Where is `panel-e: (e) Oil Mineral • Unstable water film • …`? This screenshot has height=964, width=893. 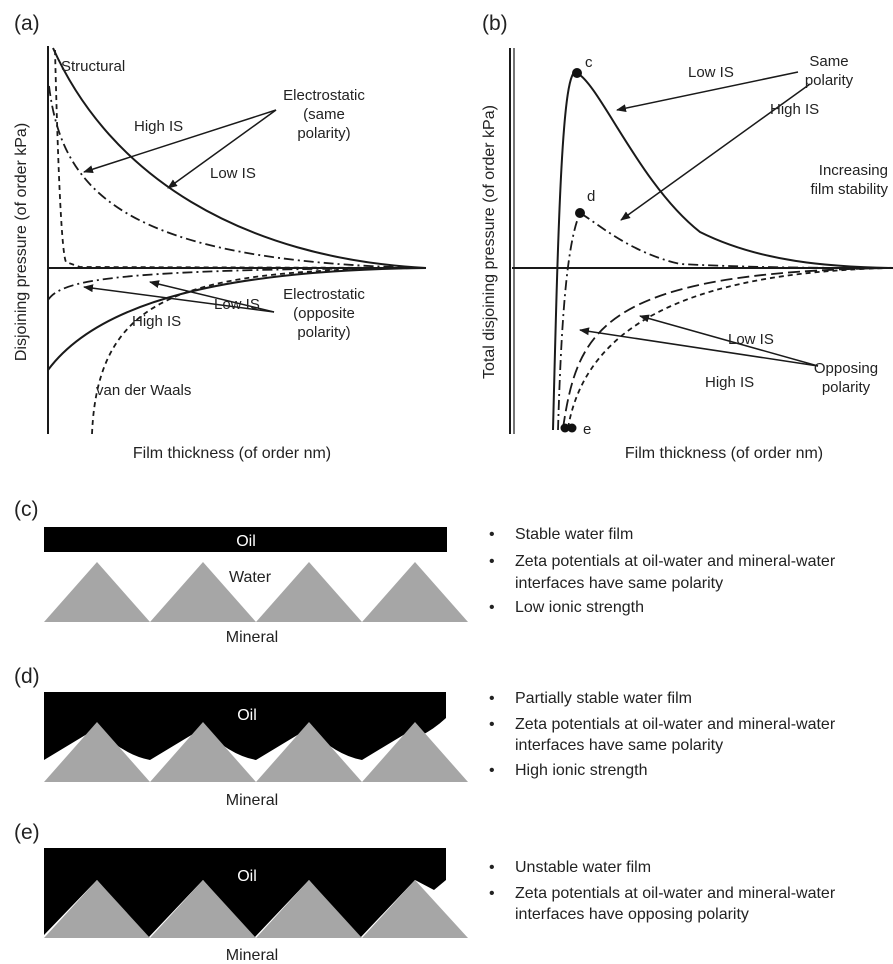 panel-e: (e) Oil Mineral • Unstable water film • … is located at coordinates (425, 892).